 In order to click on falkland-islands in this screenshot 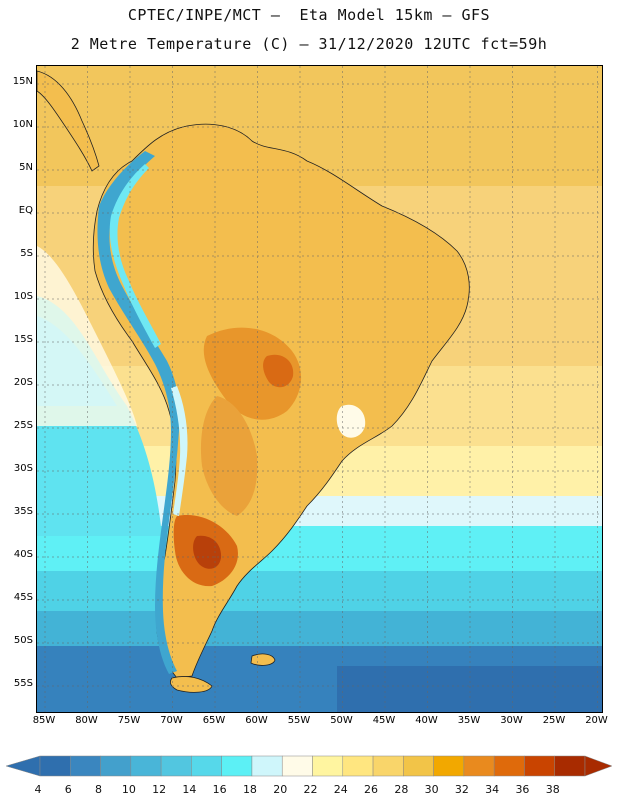, I will do `click(263, 659)`.